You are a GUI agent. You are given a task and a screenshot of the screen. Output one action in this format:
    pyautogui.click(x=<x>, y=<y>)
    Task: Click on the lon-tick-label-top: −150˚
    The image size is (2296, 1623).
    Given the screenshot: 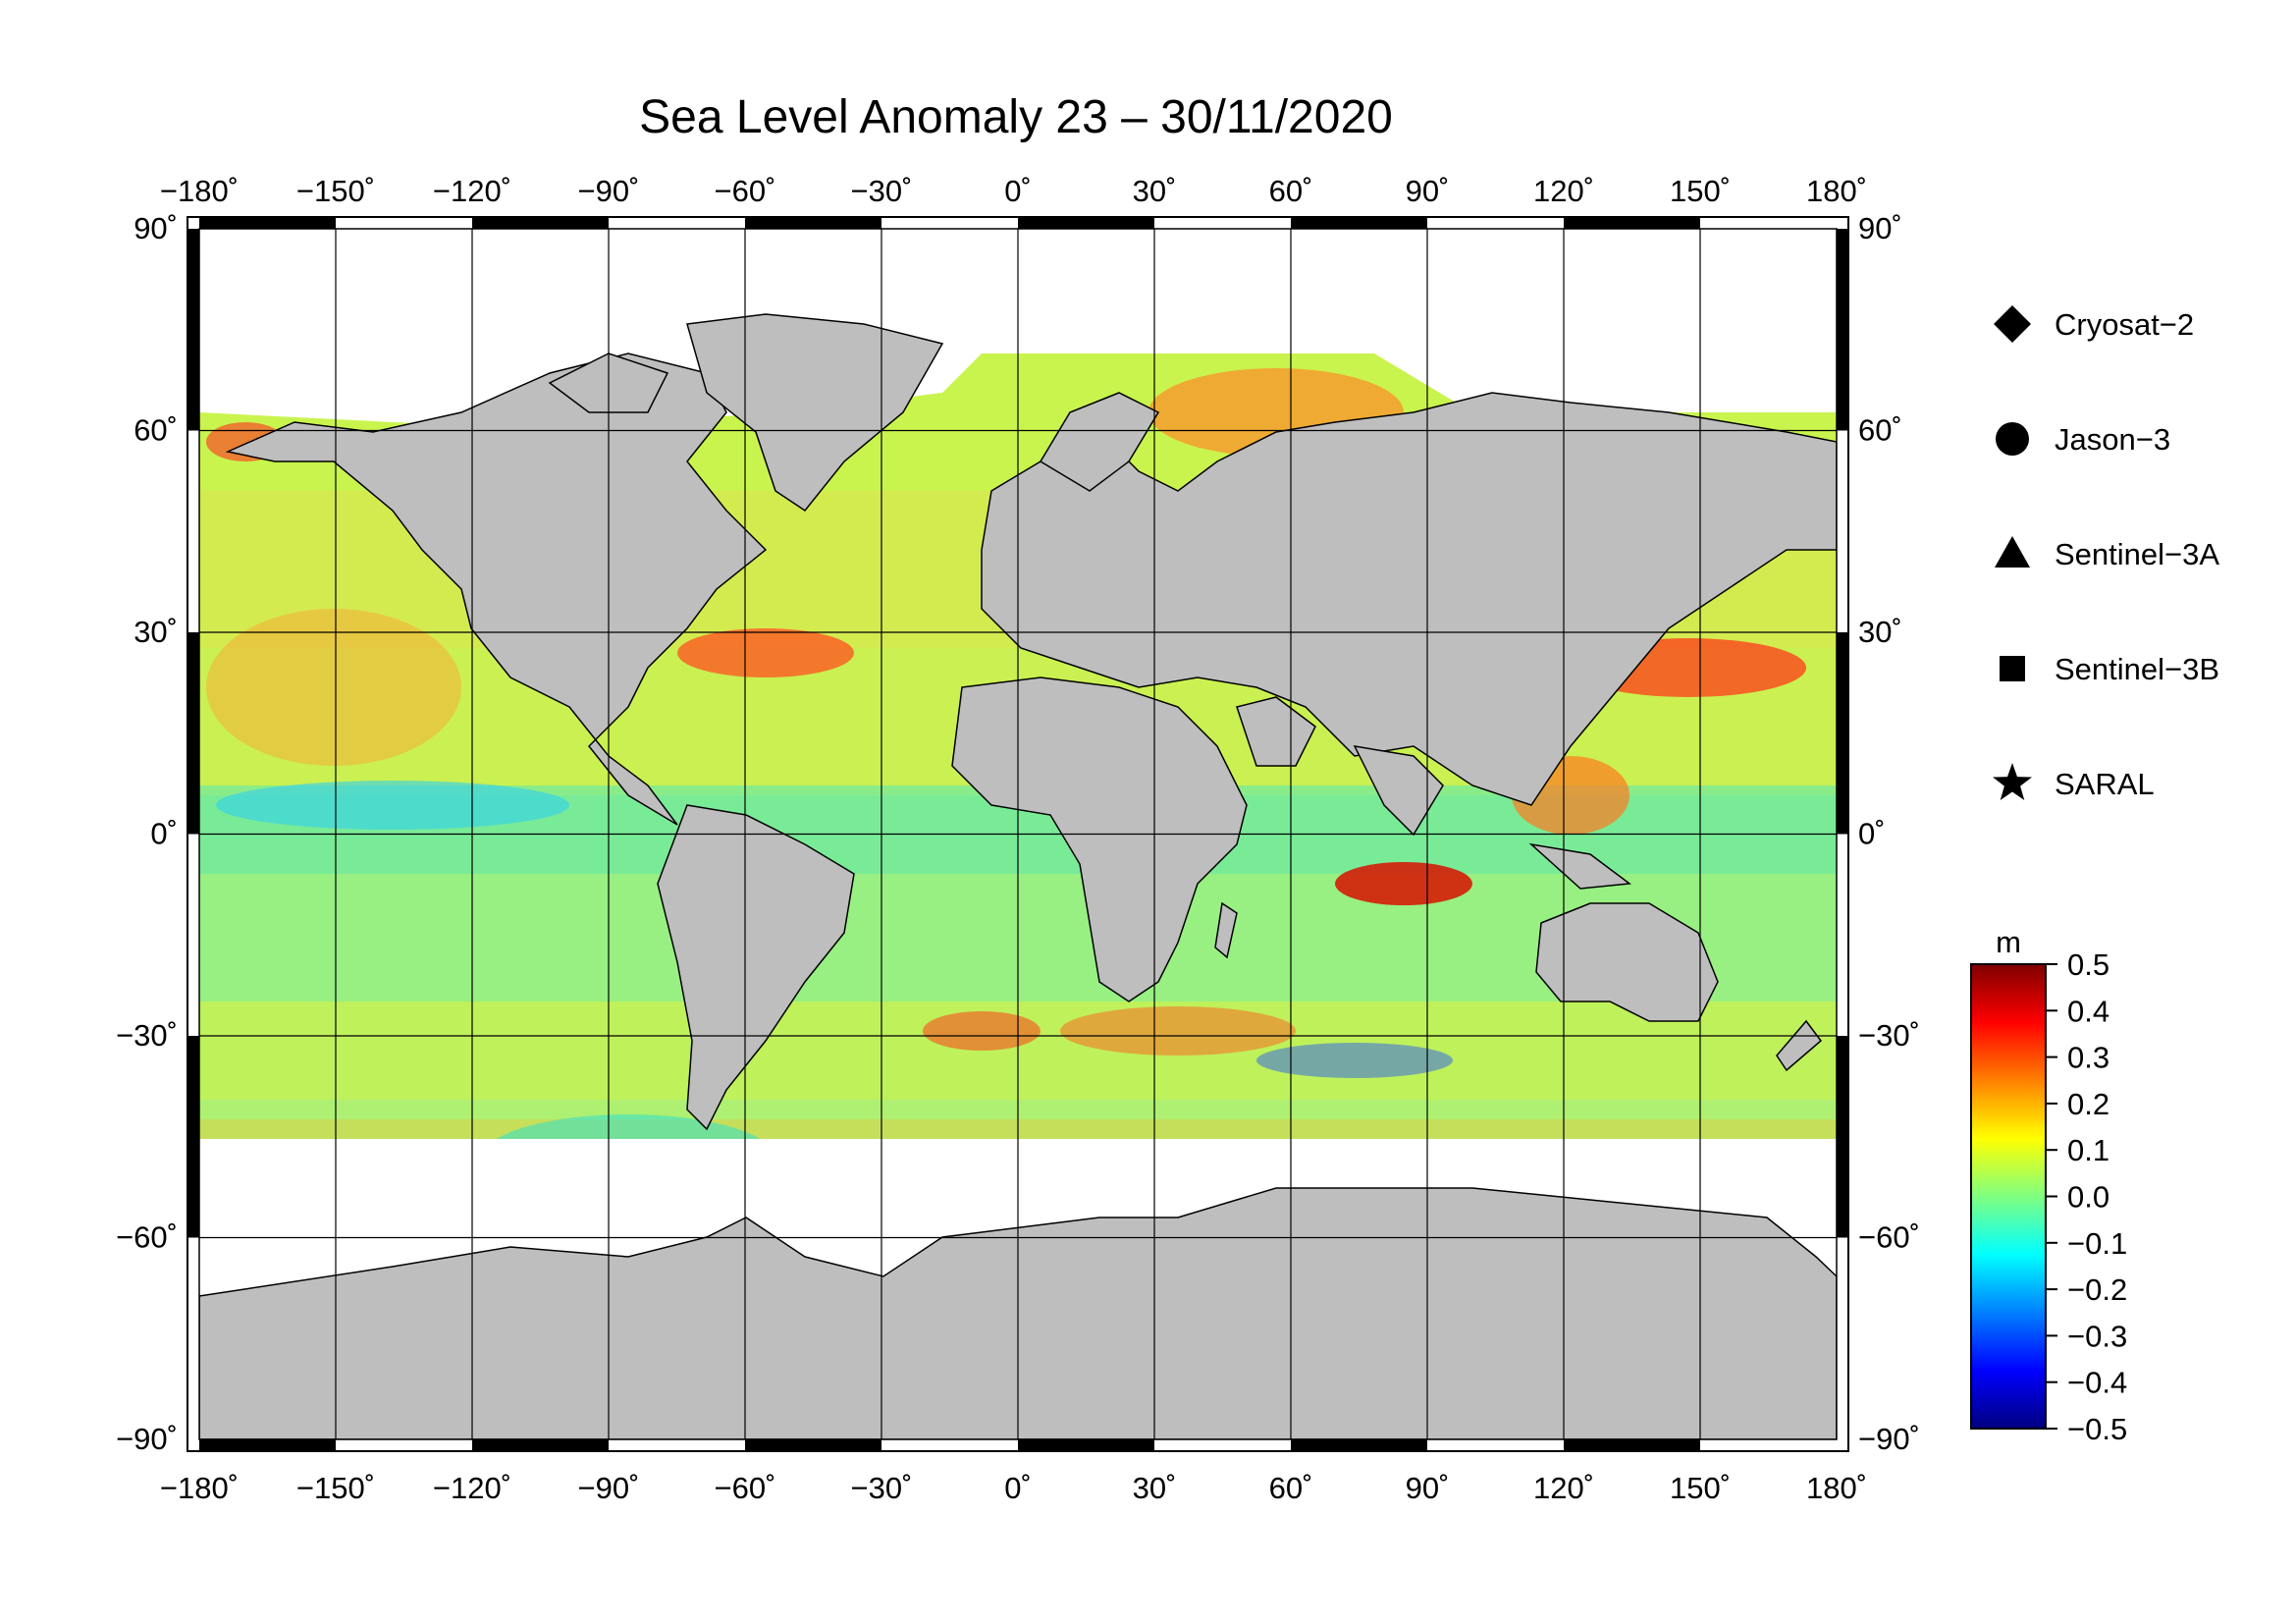 What is the action you would take?
    pyautogui.click(x=335, y=191)
    